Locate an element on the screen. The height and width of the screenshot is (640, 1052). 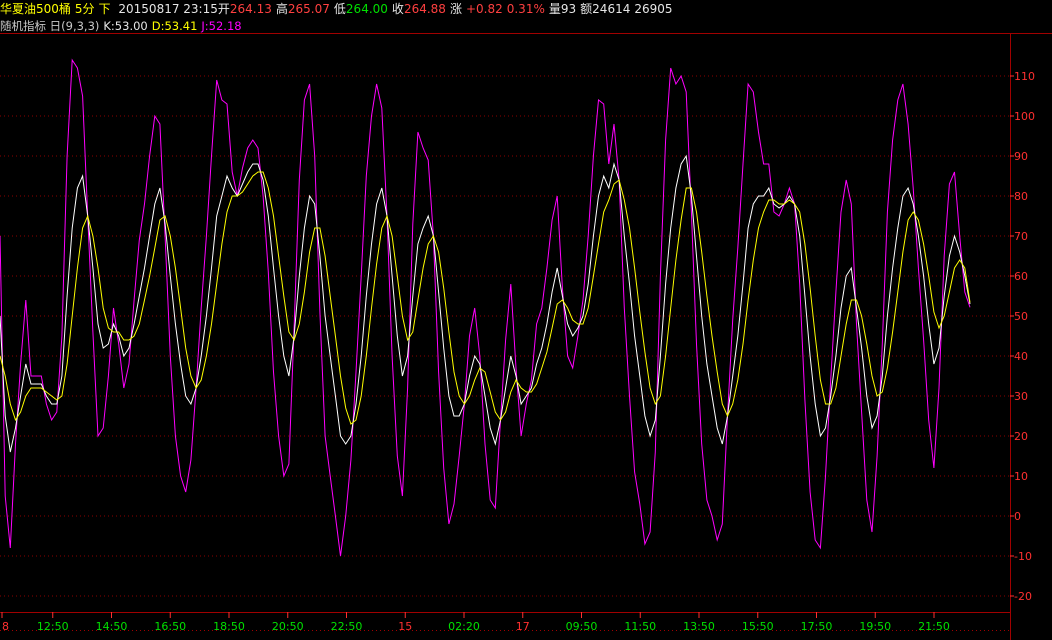
x-day-label: 15 is located at coordinates (405, 626).